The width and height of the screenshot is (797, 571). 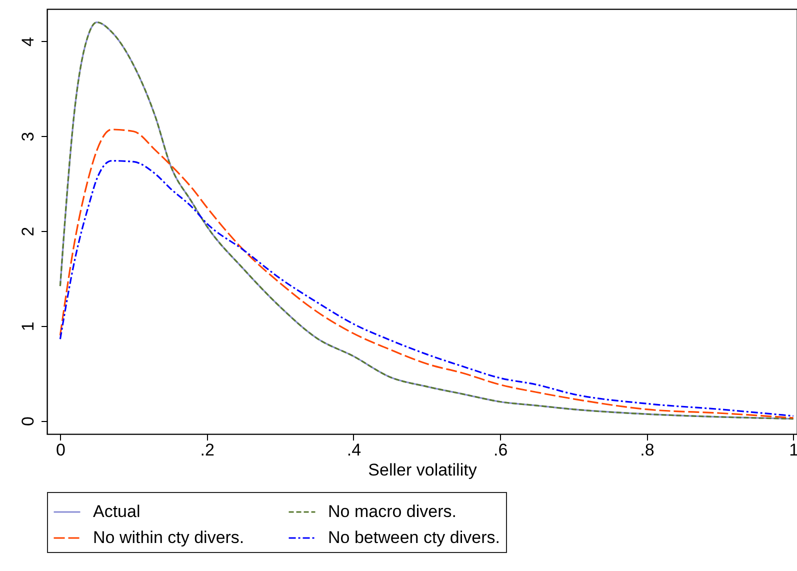 I want to click on legend-label: No within cty divers., so click(x=168, y=537).